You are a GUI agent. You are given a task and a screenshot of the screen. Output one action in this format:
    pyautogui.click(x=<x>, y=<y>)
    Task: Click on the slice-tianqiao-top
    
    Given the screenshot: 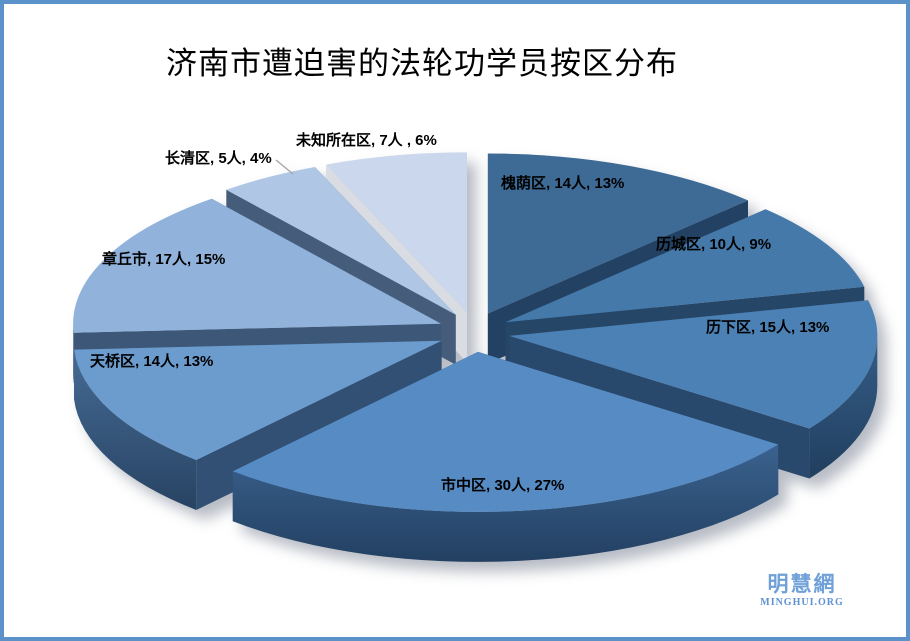 What is the action you would take?
    pyautogui.click(x=258, y=400)
    